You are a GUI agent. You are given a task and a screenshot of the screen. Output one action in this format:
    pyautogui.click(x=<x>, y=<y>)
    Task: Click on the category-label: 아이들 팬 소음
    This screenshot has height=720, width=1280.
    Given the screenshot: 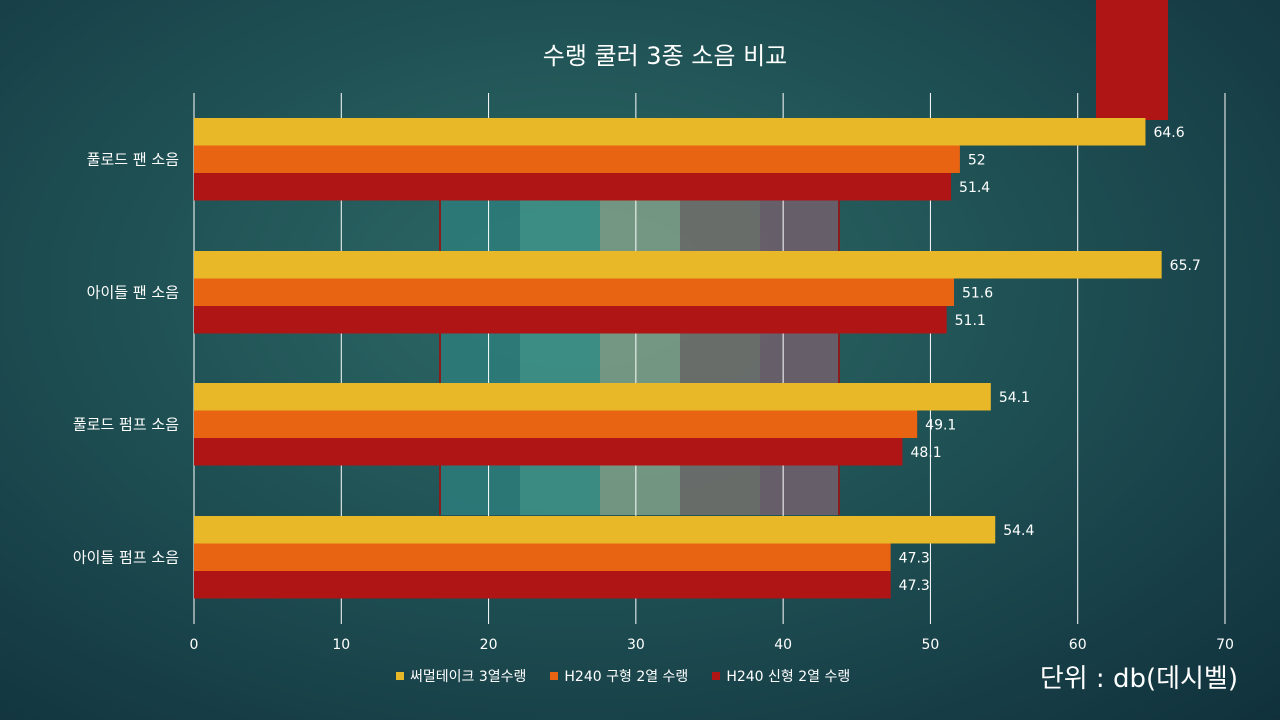 What is the action you would take?
    pyautogui.click(x=133, y=292)
    